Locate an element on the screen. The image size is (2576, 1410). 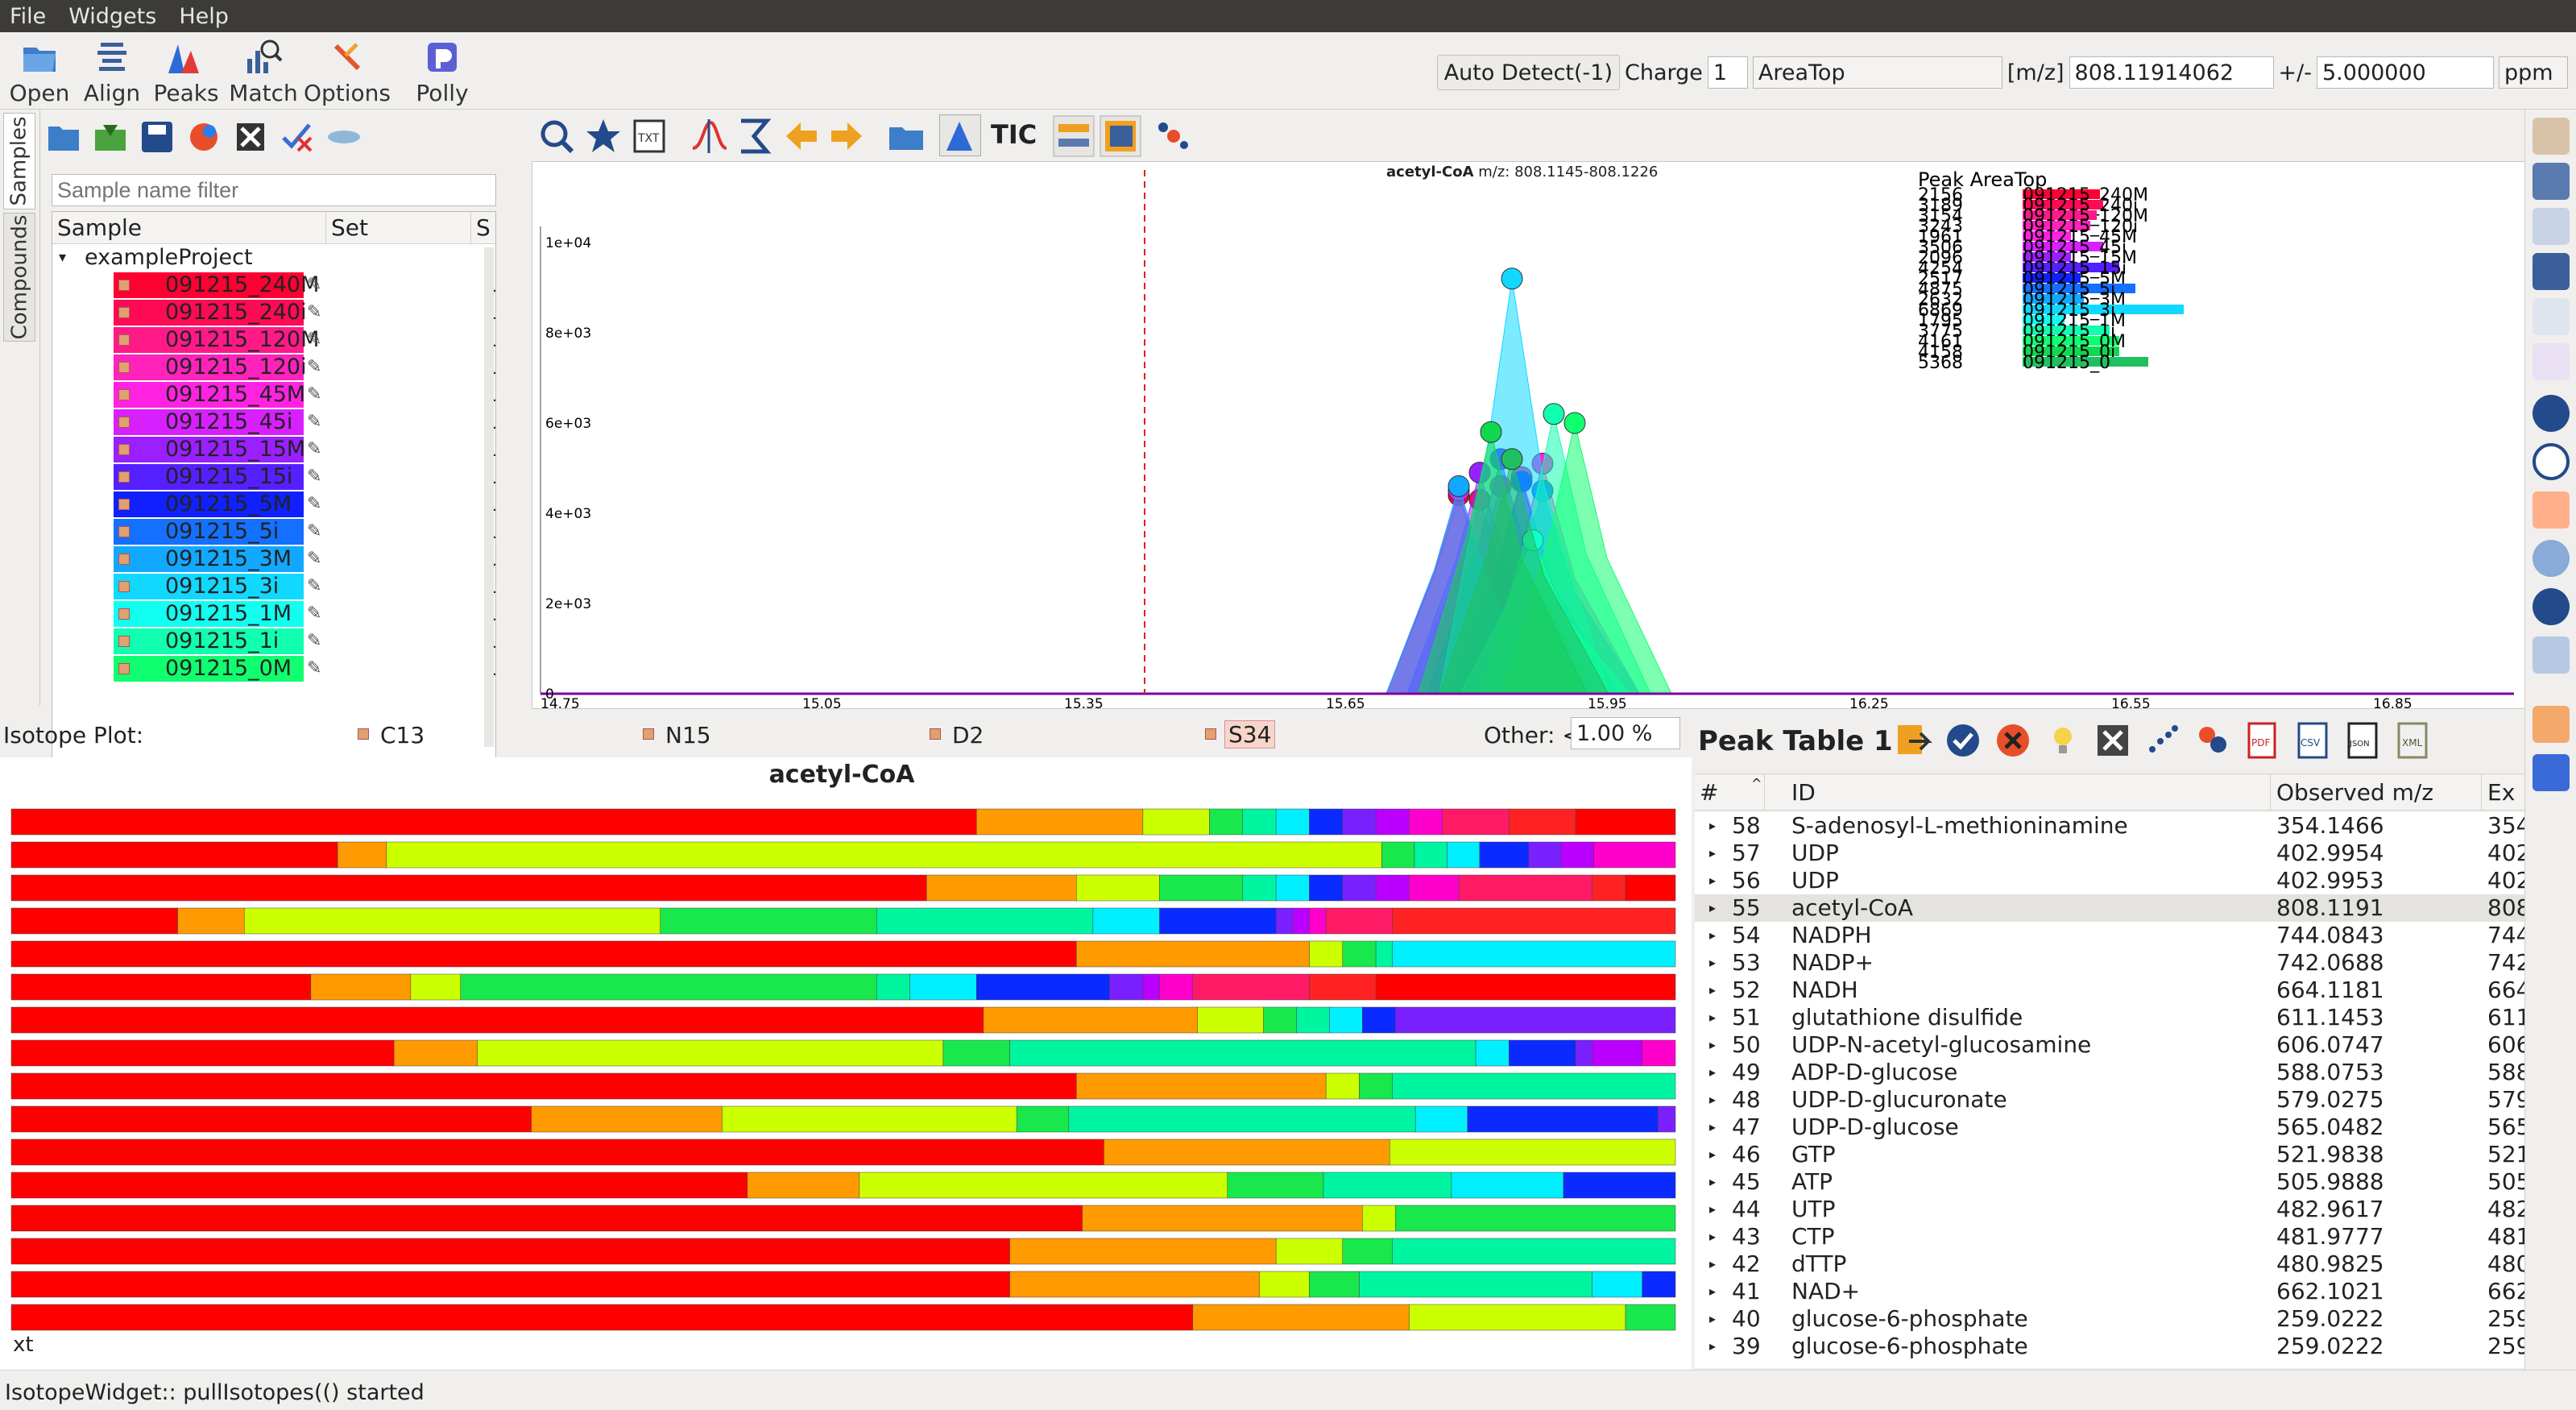
import-icon is located at coordinates (110, 137).